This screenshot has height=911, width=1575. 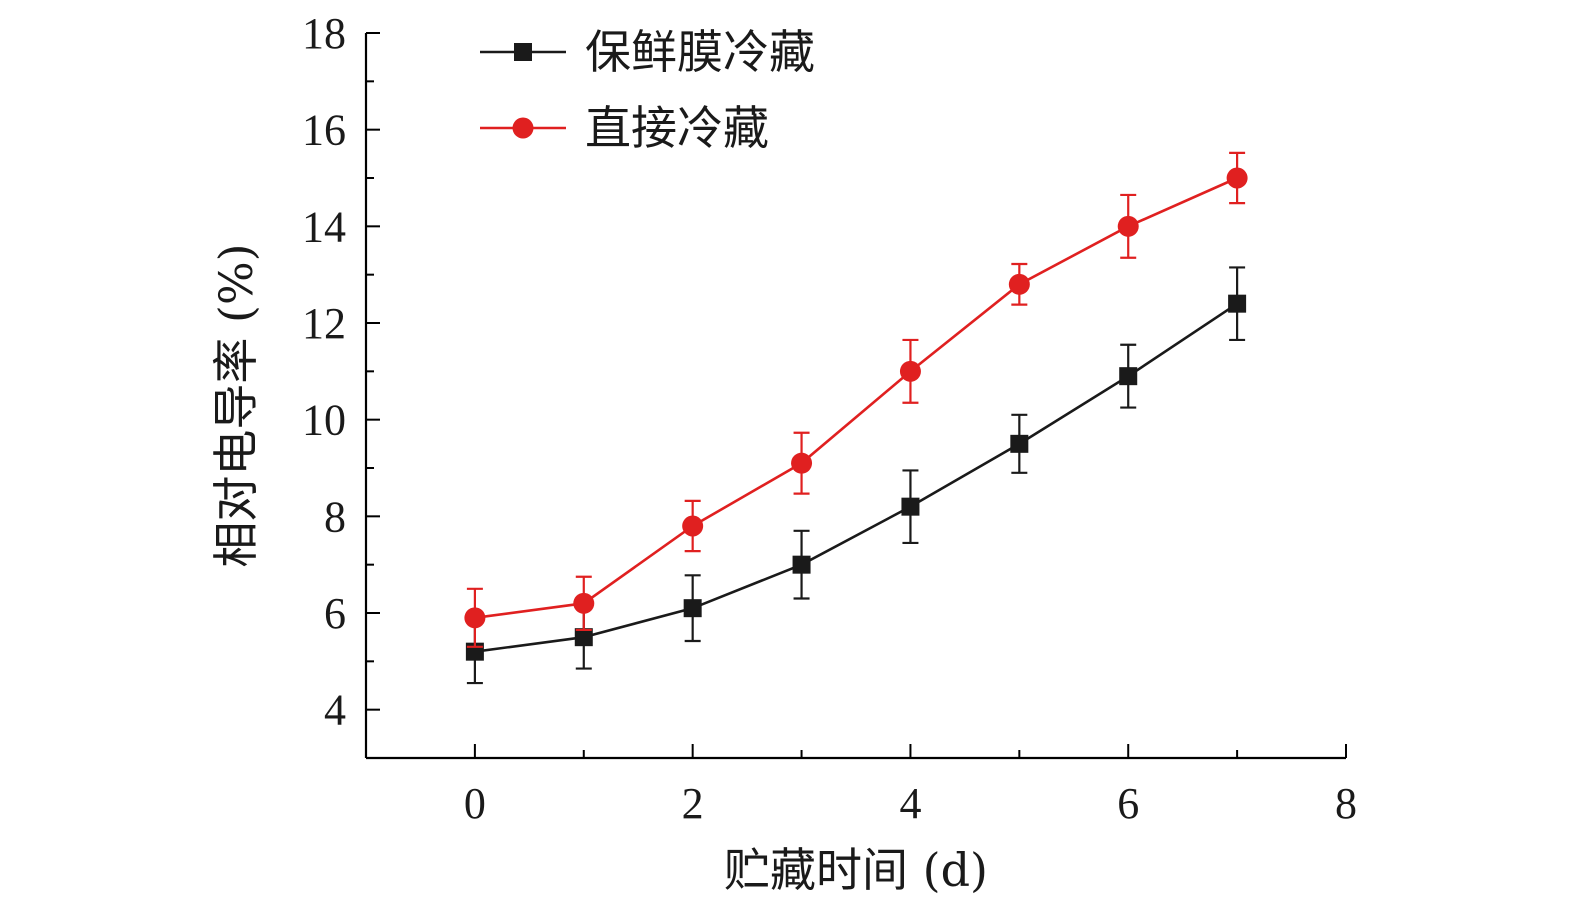 What do you see at coordinates (335, 613) in the screenshot?
I see `y-tick-label: 6` at bounding box center [335, 613].